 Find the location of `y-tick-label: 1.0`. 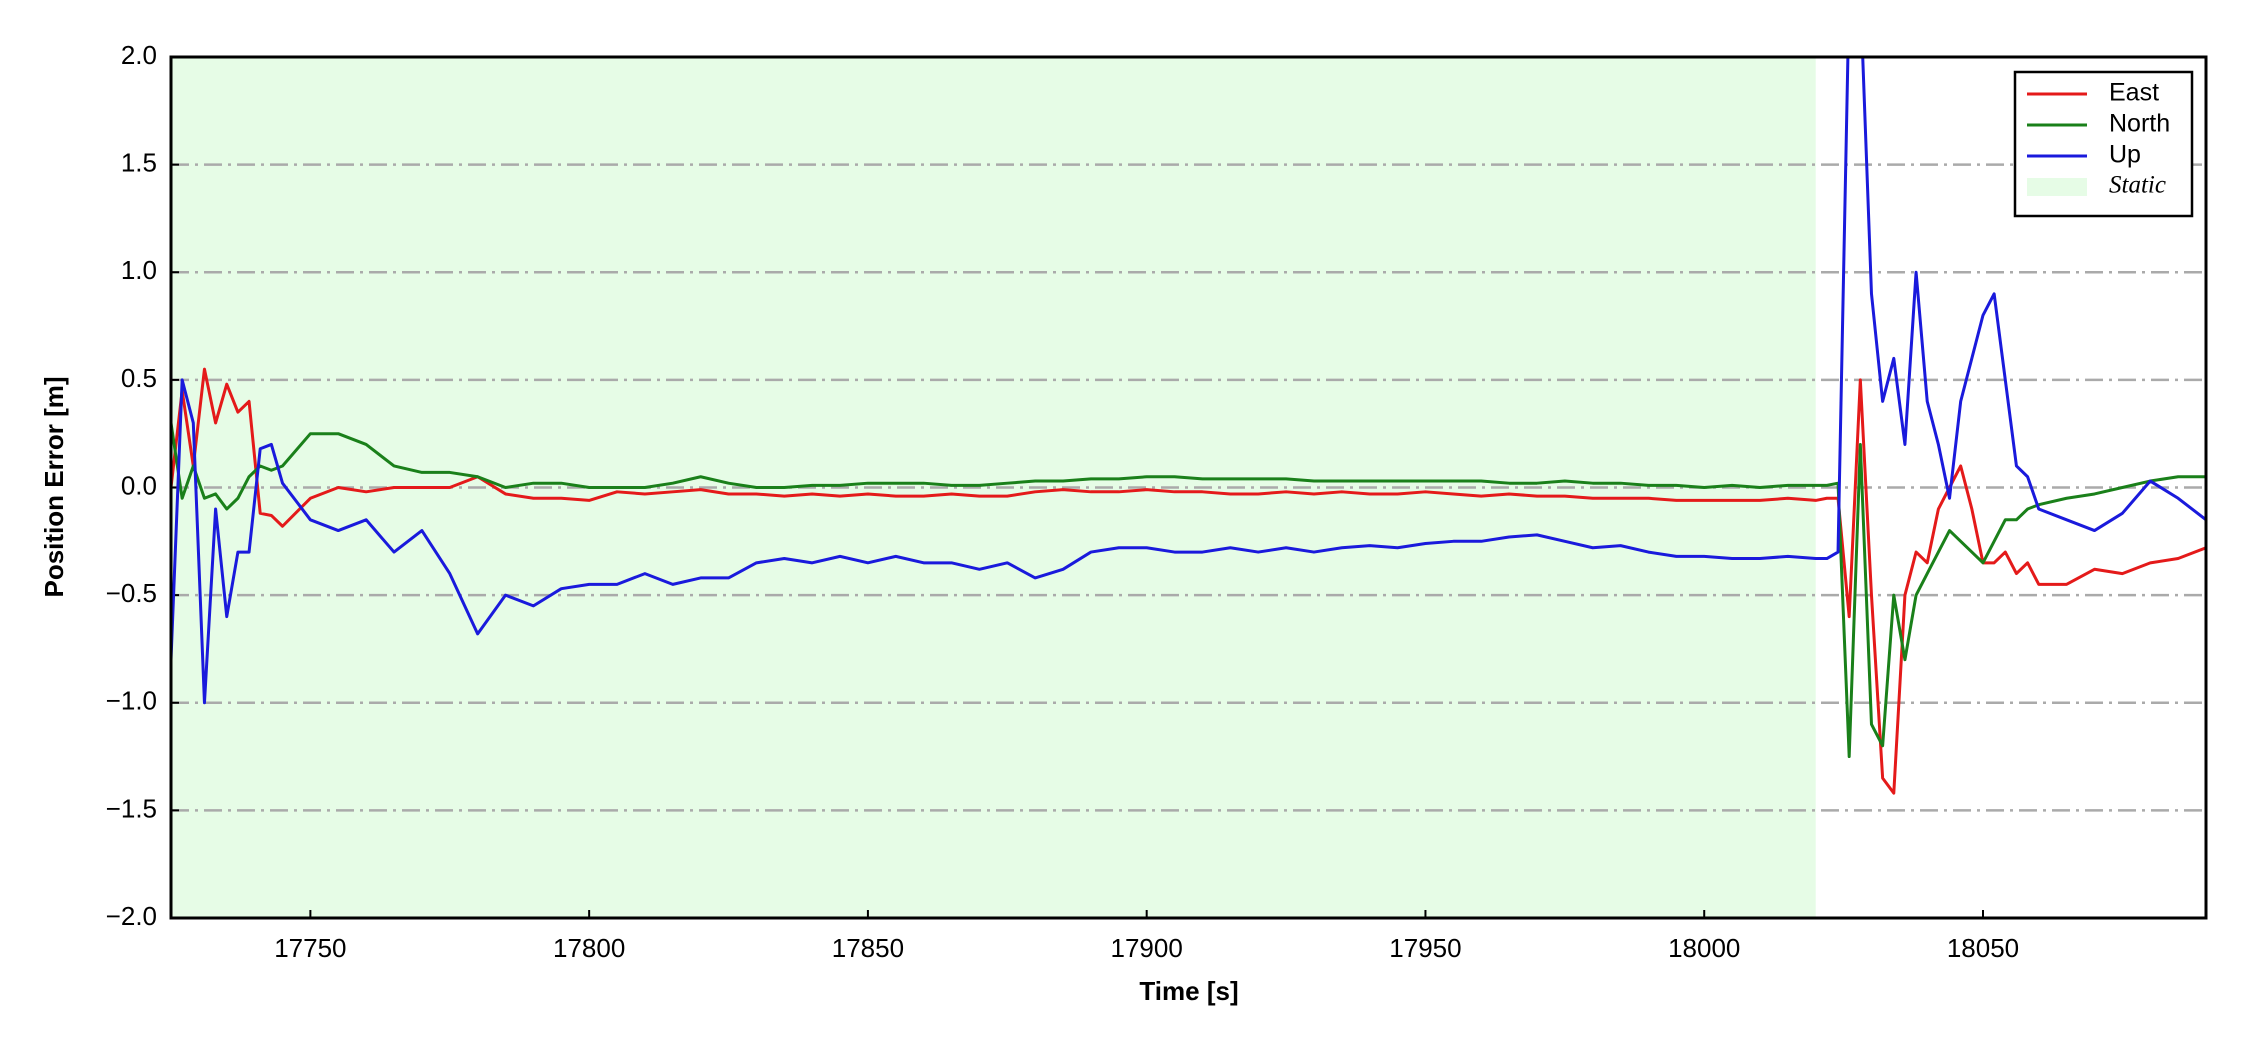

y-tick-label: 1.0 is located at coordinates (139, 270).